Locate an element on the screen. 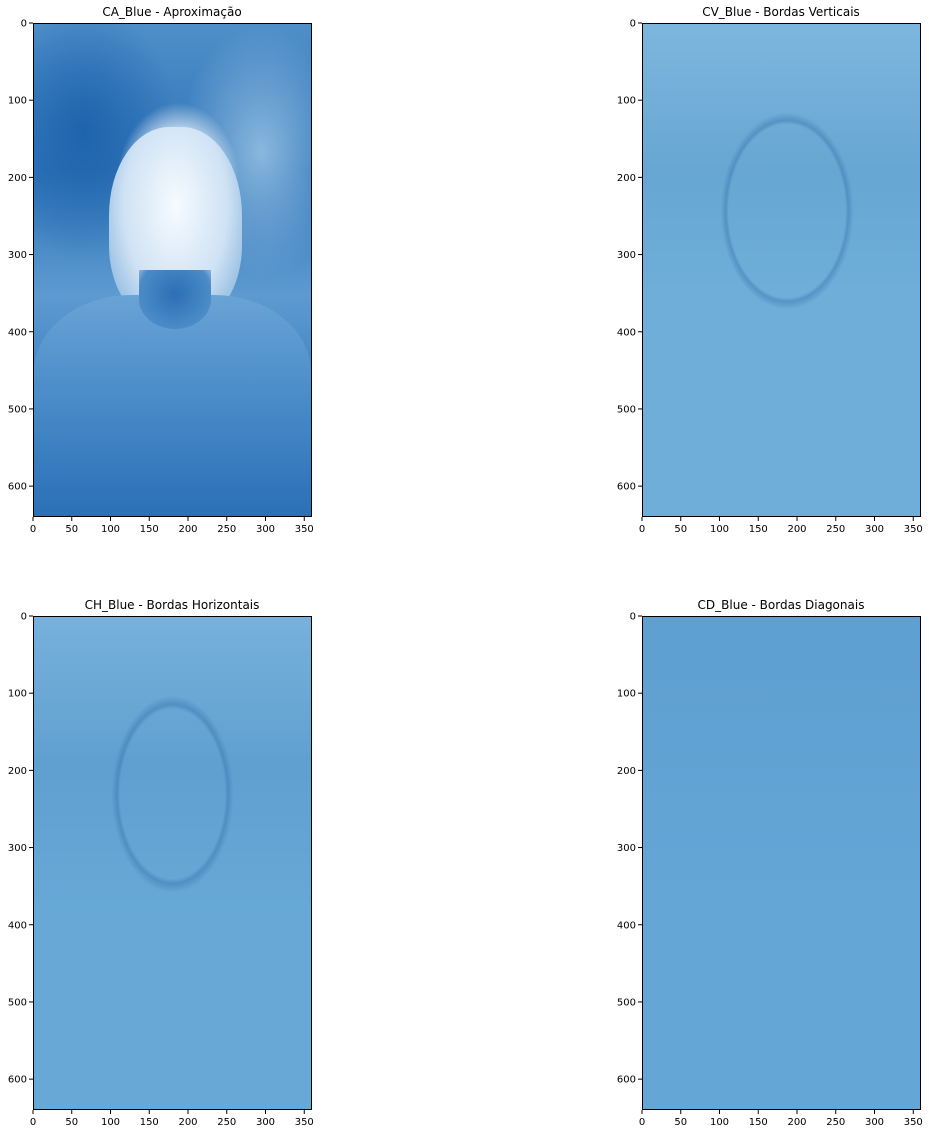  x-tick-label: 150 is located at coordinates (758, 1122).